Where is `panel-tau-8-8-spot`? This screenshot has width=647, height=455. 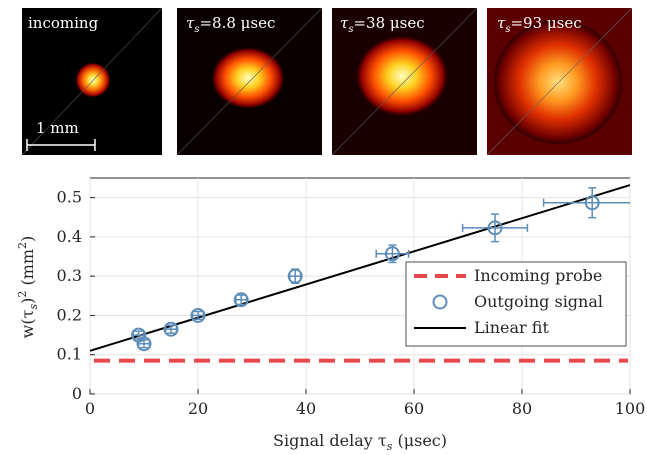 panel-tau-8-8-spot is located at coordinates (248, 78).